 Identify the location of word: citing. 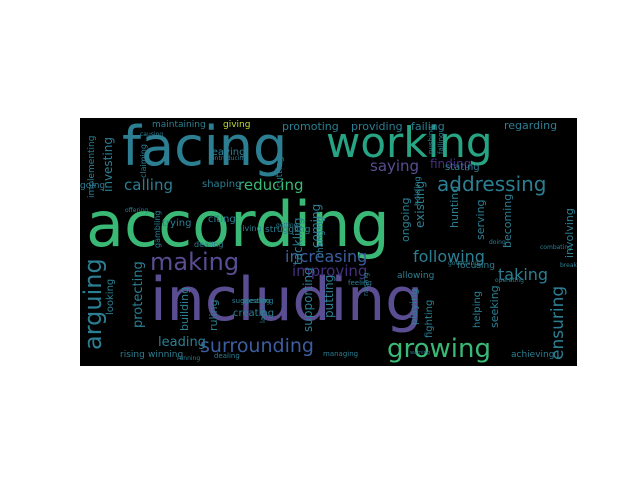
(222, 219).